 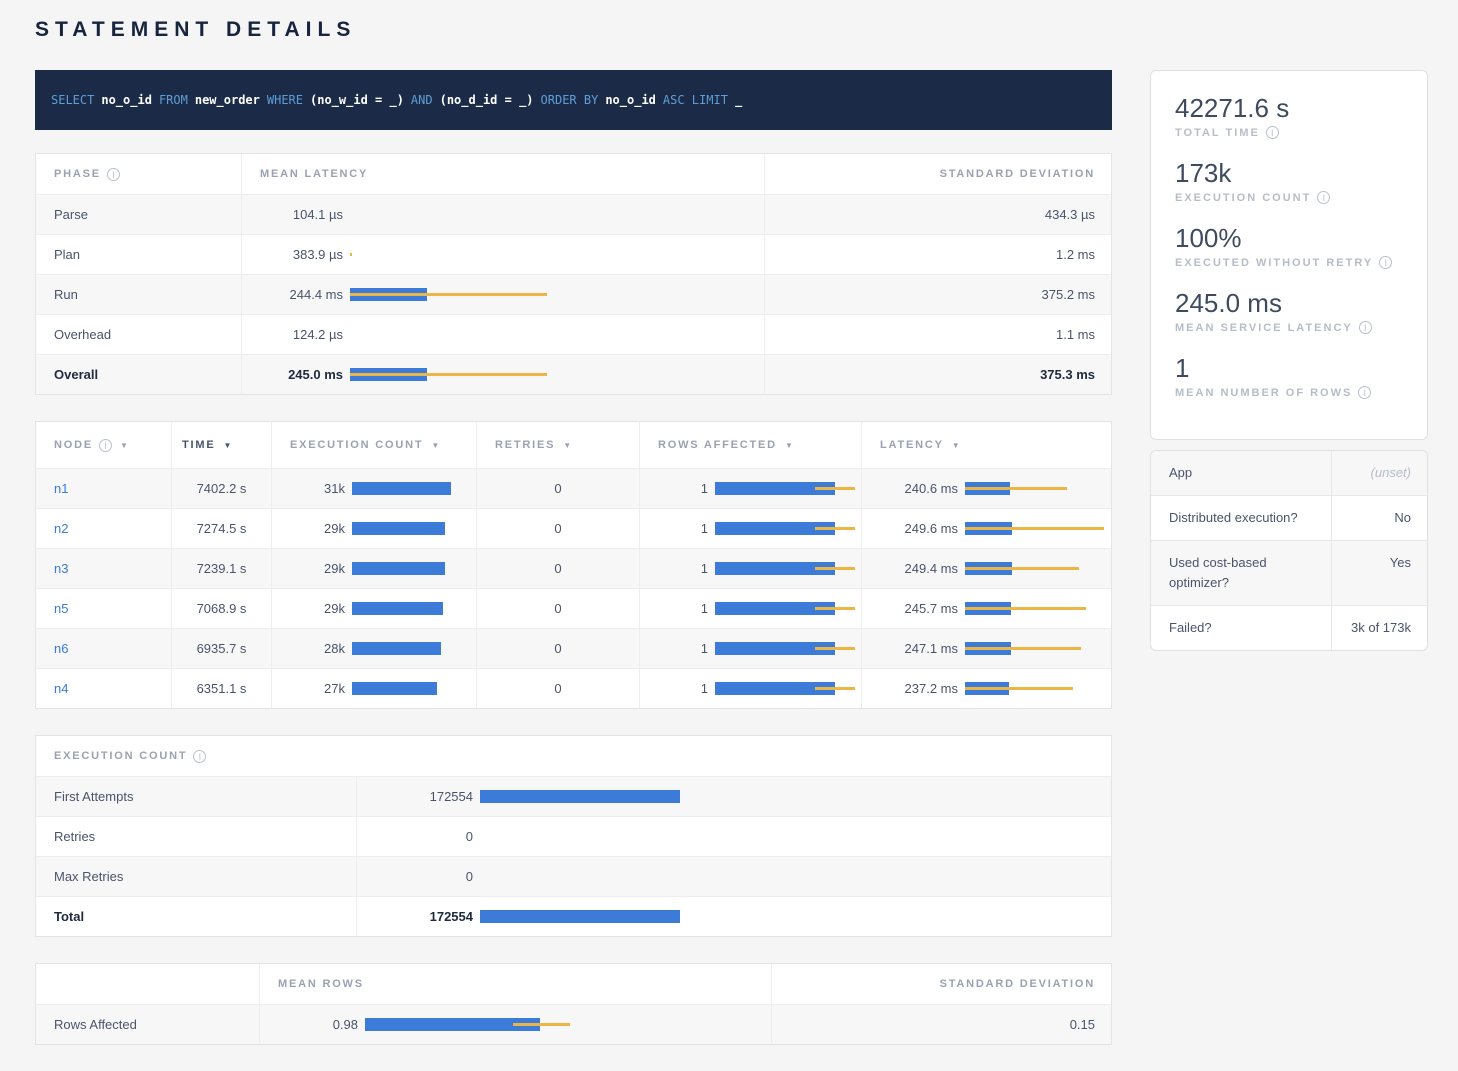 I want to click on rows-affected-label: Rows Affected, so click(x=95, y=1024).